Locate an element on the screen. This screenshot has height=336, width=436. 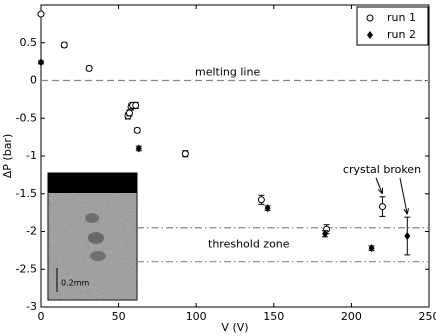
x-tick-label: 250 is located at coordinates (427, 316).